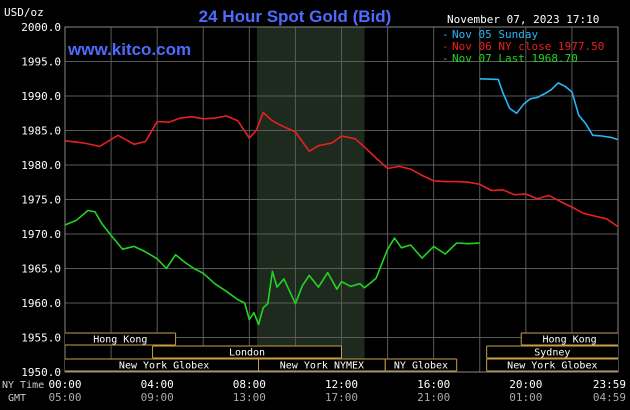  What do you see at coordinates (249, 384) in the screenshot?
I see `x-tick-label-ny: 08:00` at bounding box center [249, 384].